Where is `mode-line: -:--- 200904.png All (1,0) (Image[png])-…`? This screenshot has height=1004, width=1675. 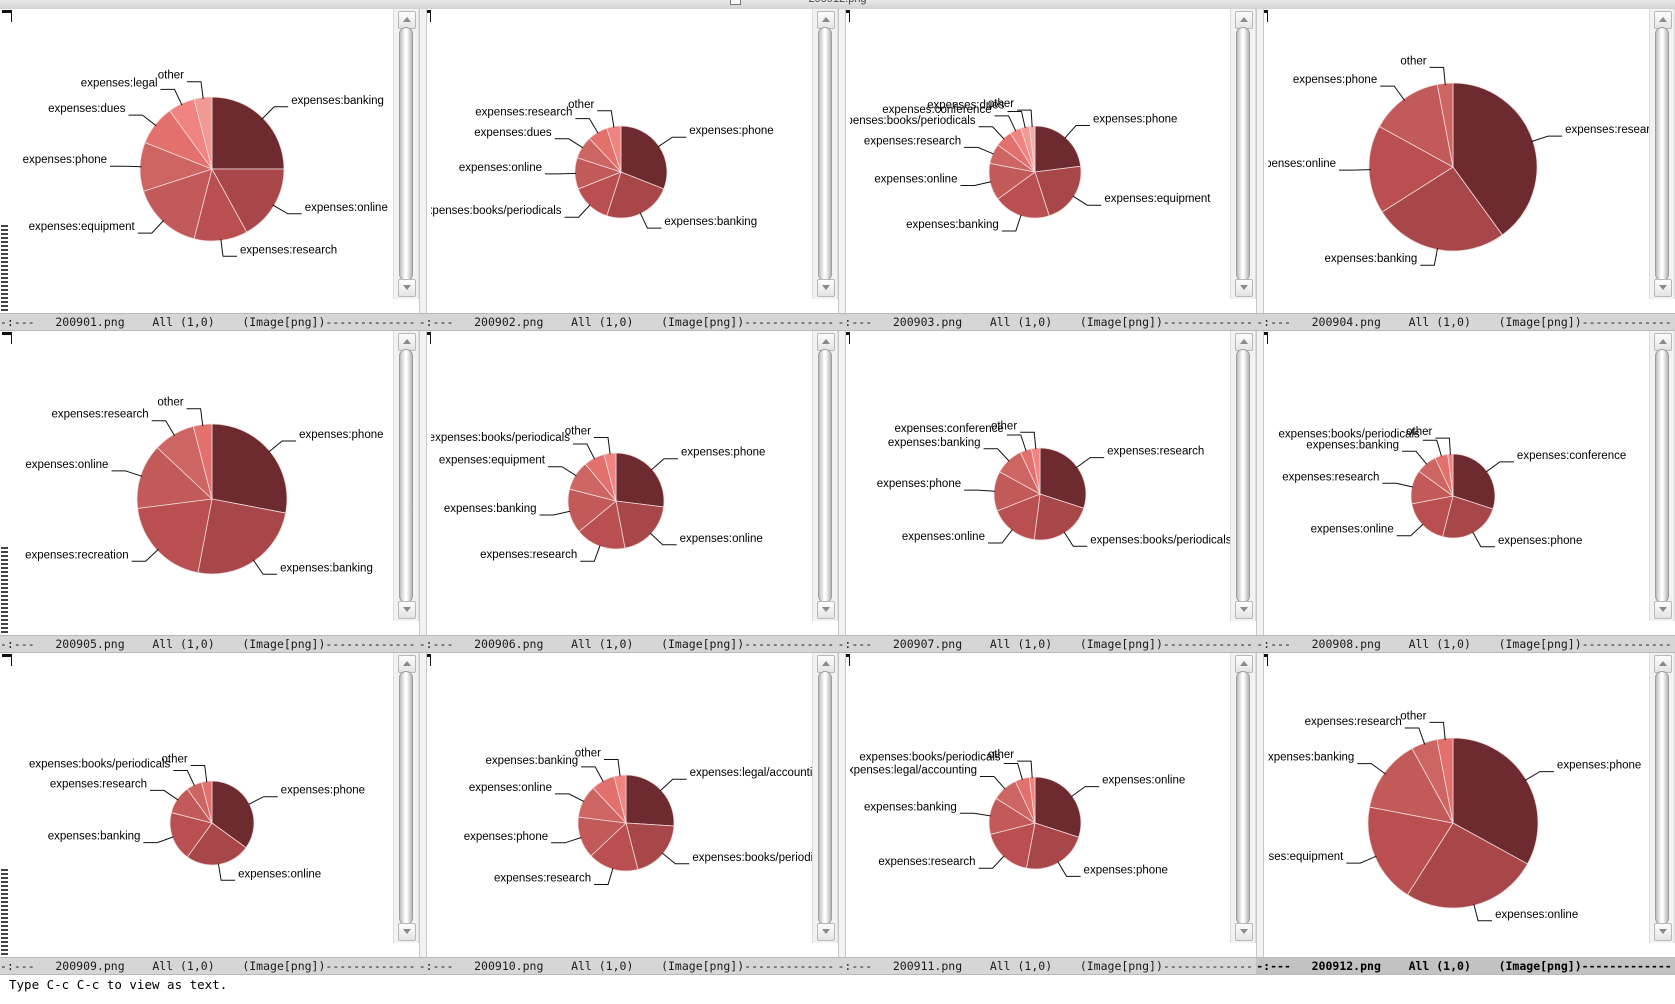
mode-line: -:--- 200904.png All (1,0) (Image[png])-… is located at coordinates (1465, 322).